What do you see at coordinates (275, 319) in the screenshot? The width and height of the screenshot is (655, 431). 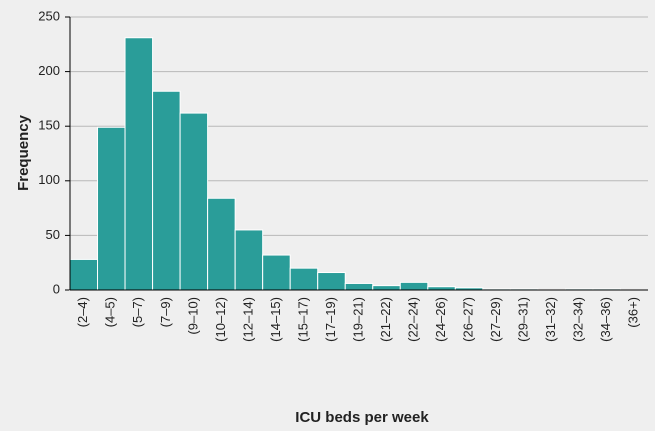 I see `x-tick-label: (14–15)` at bounding box center [275, 319].